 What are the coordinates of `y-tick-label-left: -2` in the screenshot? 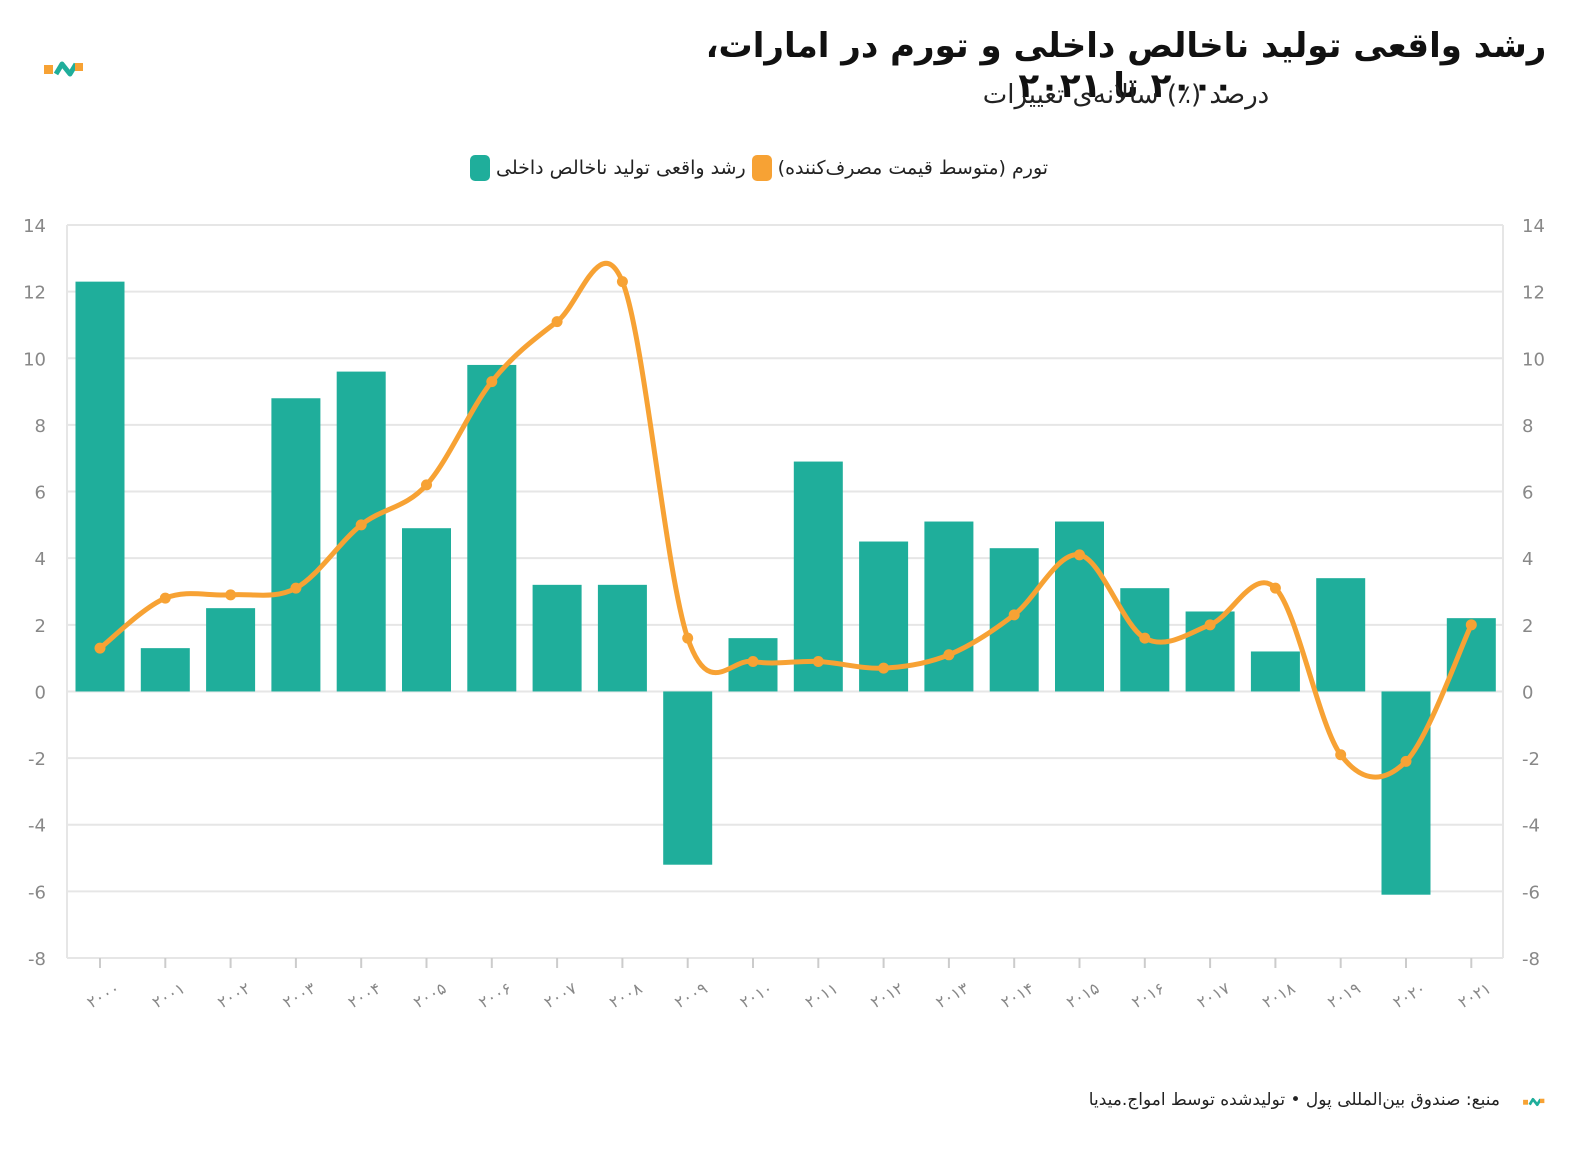 It's located at (37, 759).